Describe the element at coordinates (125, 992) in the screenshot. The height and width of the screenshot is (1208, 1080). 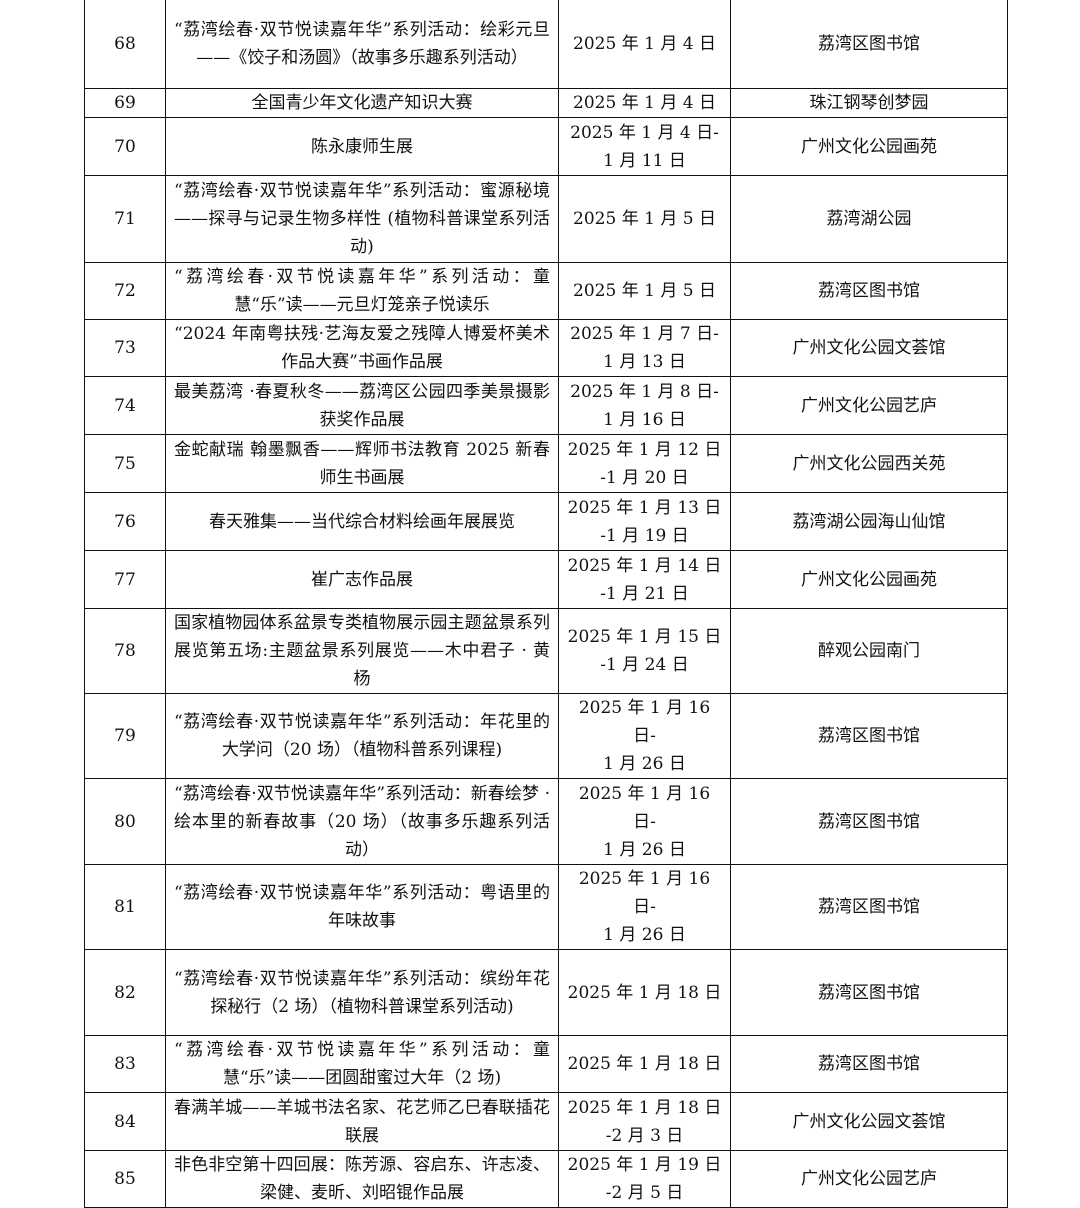
I see `row-number: 82` at that location.